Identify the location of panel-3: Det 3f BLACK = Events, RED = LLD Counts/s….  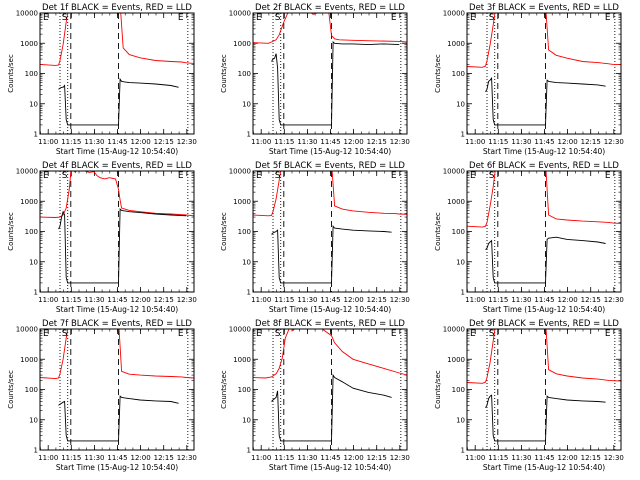
(529, 79).